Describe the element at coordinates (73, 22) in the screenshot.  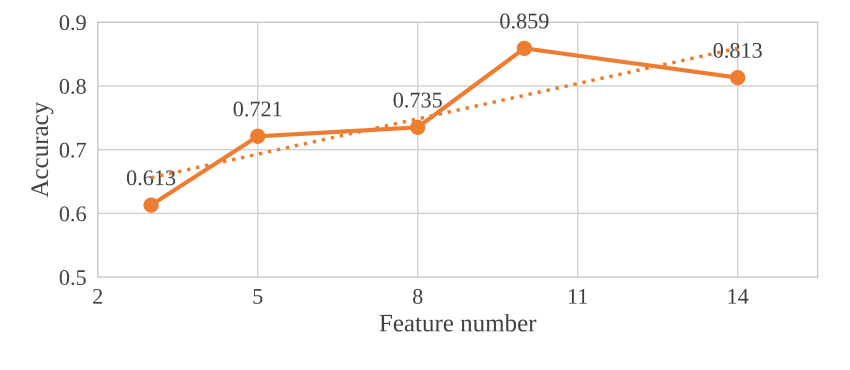
I see `y-tick-label: 0.9` at that location.